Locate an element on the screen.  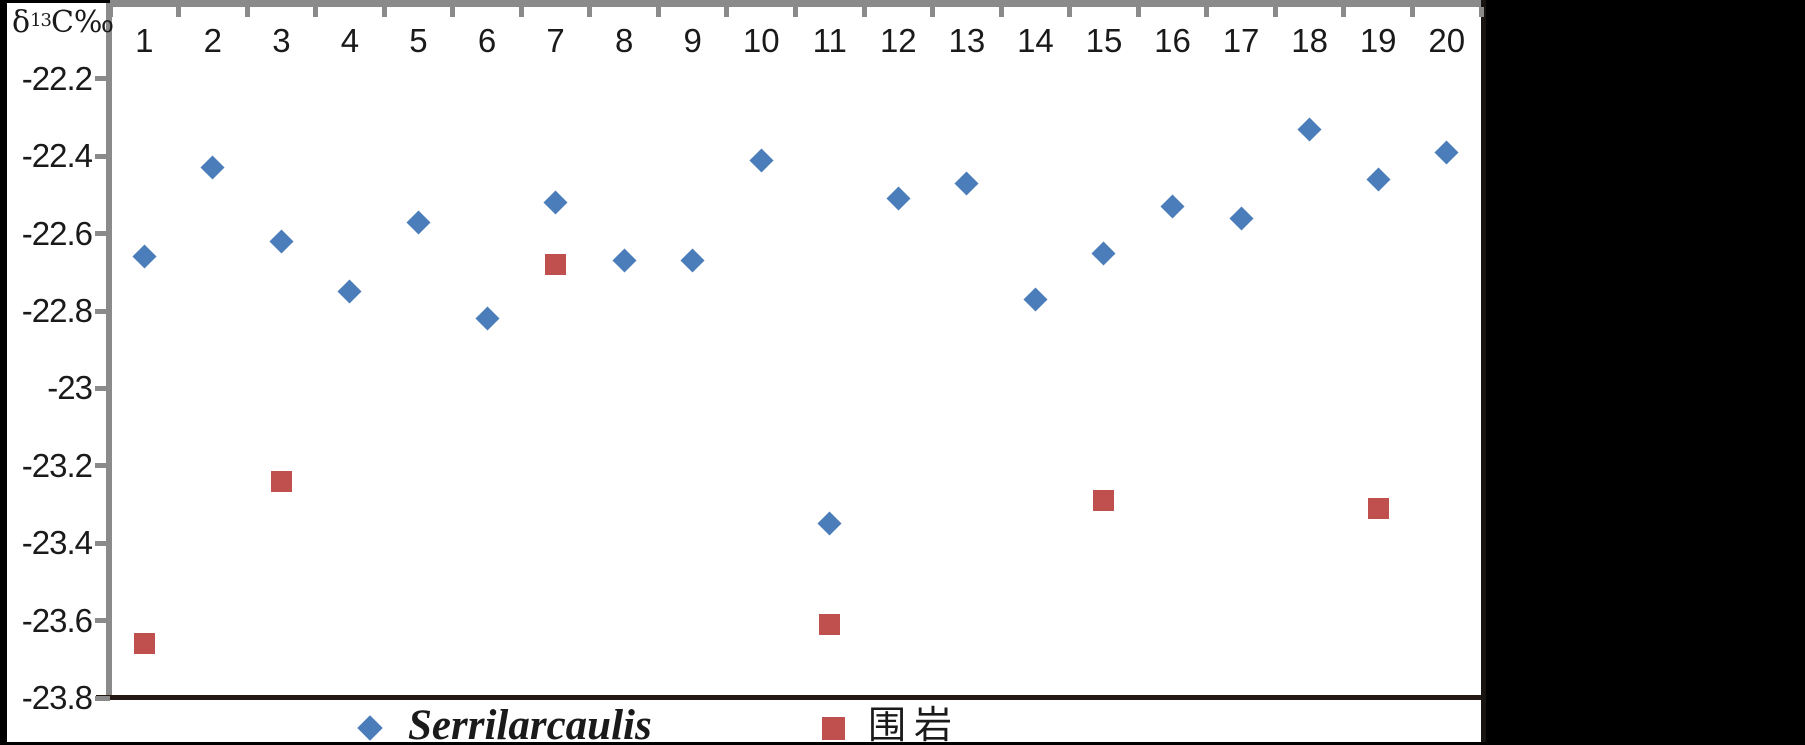
plot-right-border is located at coordinates (1483, 371).